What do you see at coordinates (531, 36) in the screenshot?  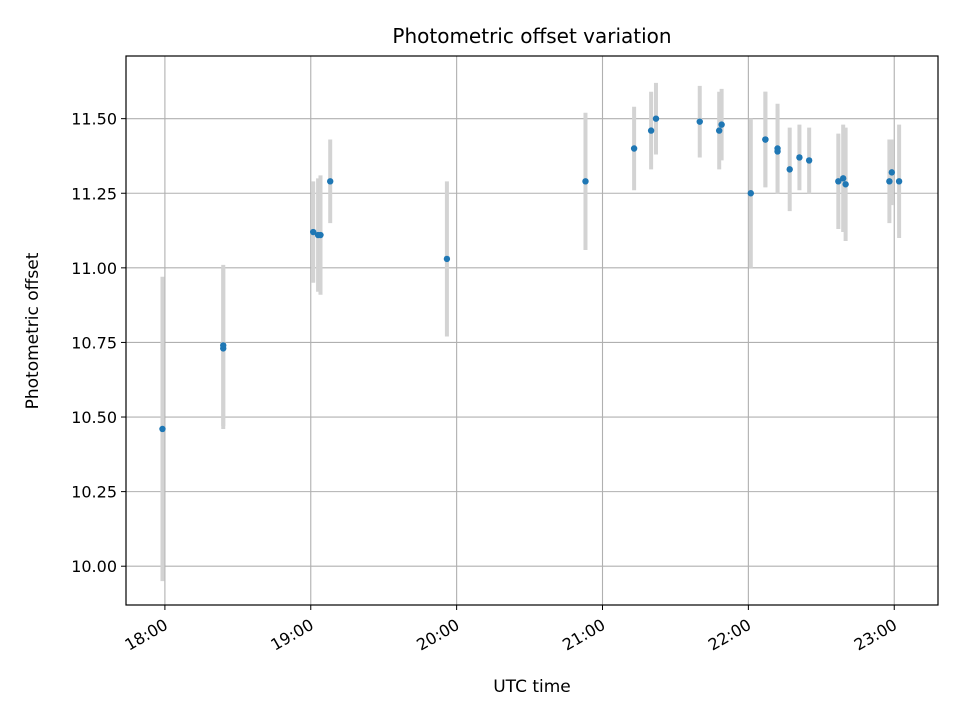 I see `chart-title: Photometric offset variation` at bounding box center [531, 36].